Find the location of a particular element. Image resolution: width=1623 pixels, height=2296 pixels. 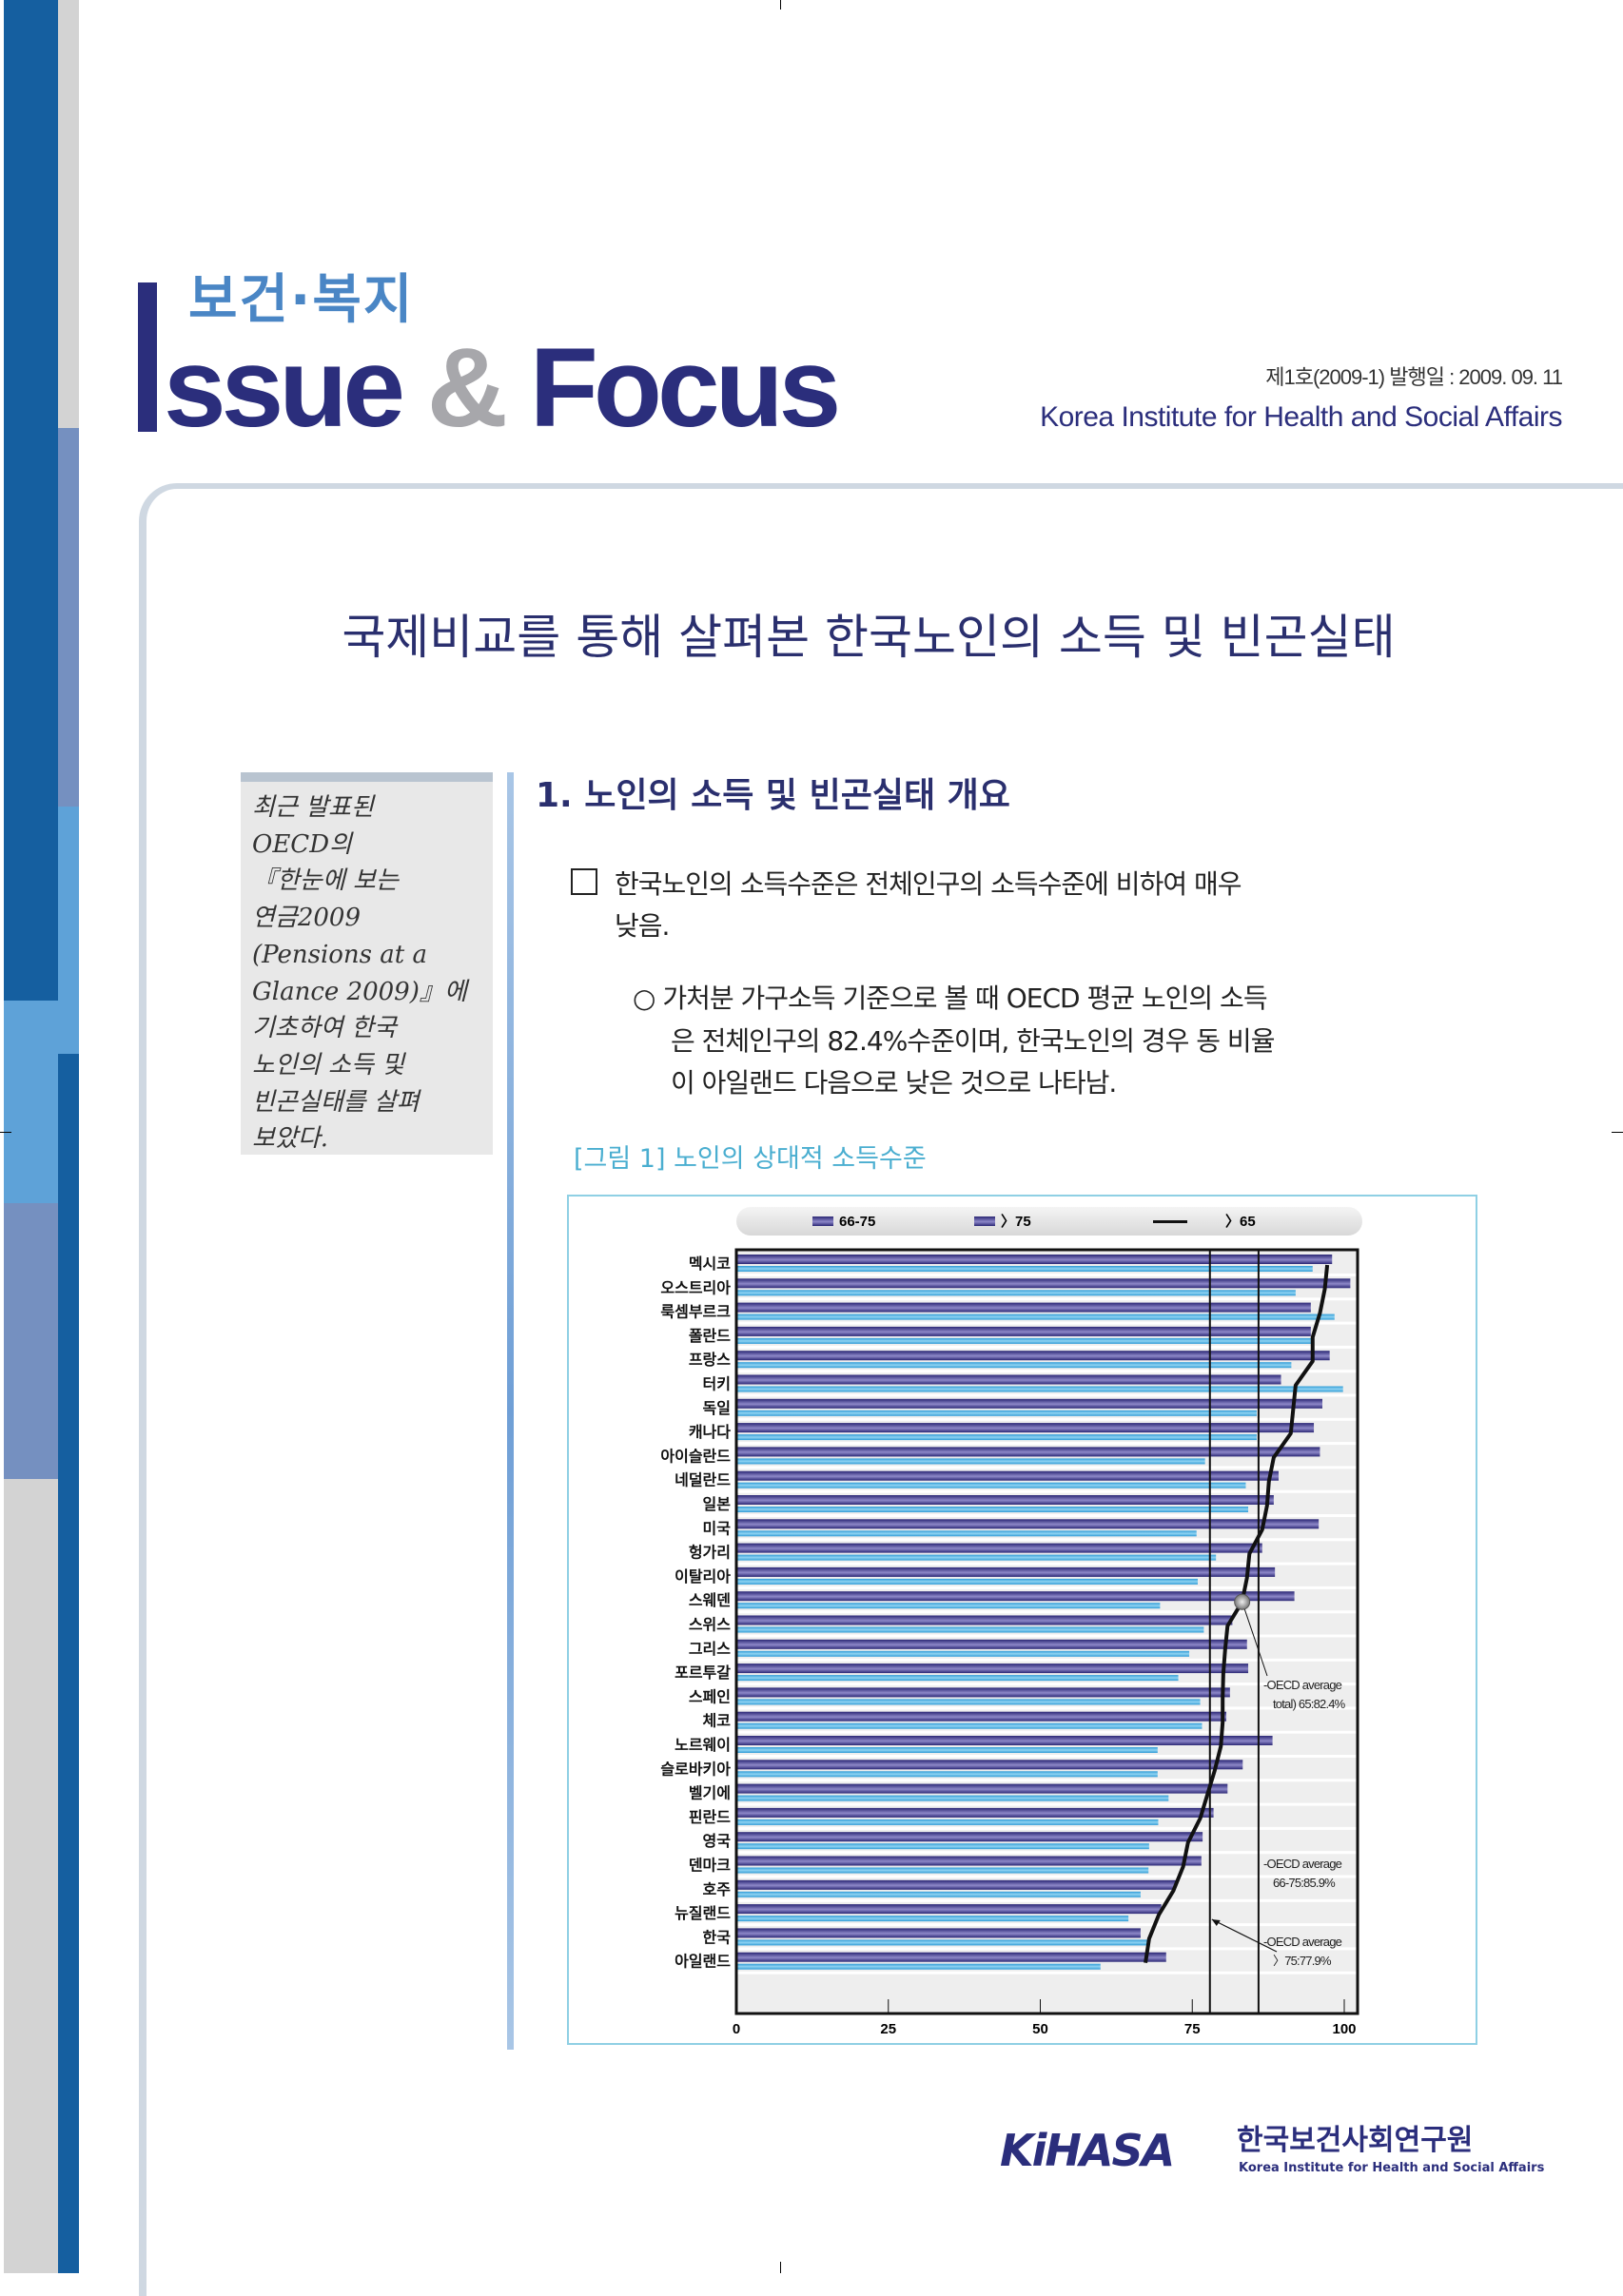

paragraph-line: 이 아일랜드 다음으로 낮은 것으로 나타남. is located at coordinates (894, 1083).